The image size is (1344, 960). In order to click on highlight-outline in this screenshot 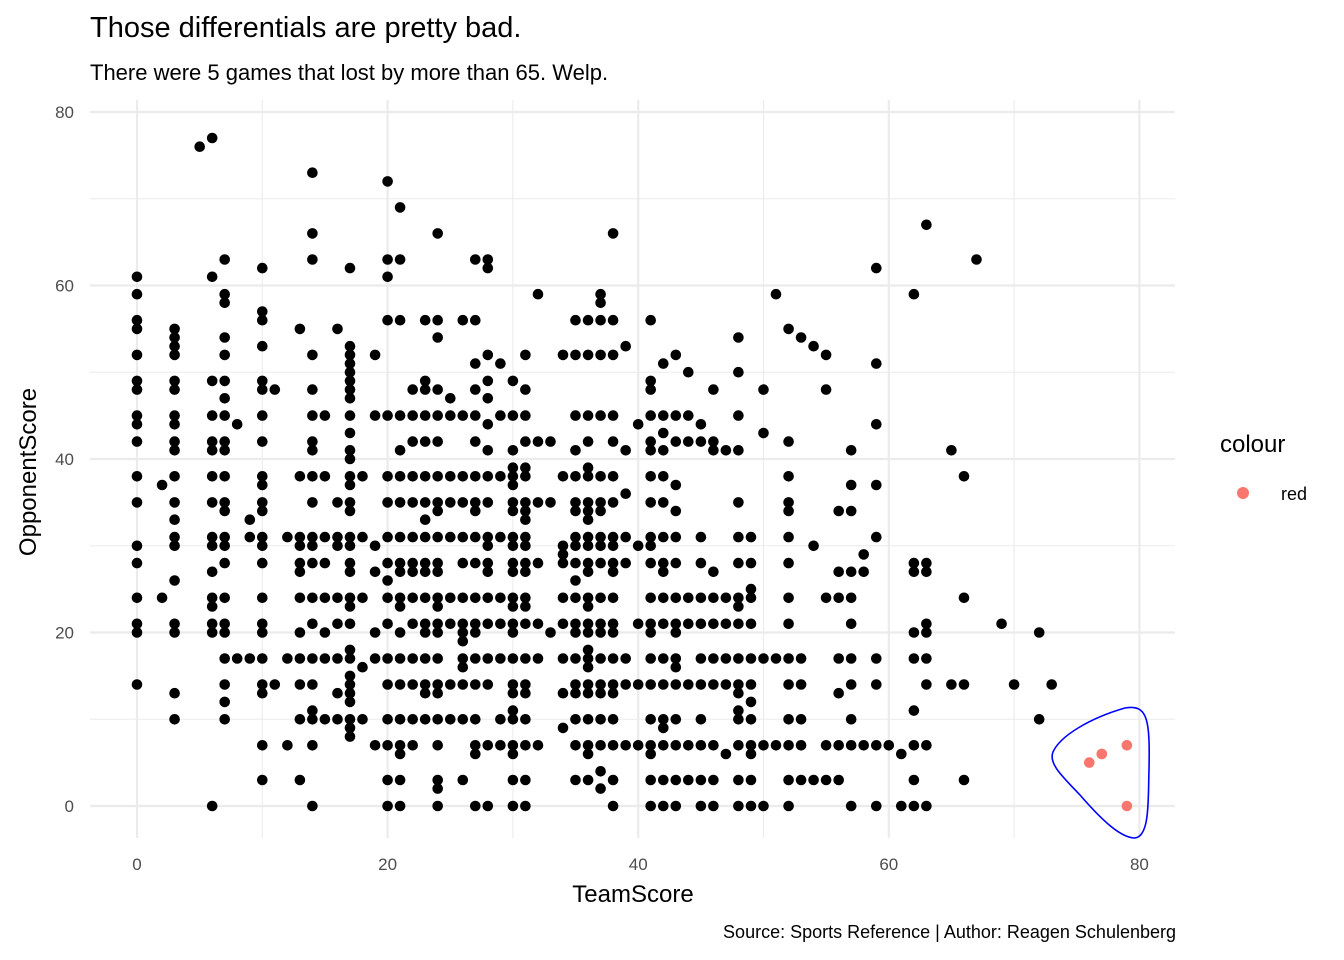, I will do `click(1100, 772)`.